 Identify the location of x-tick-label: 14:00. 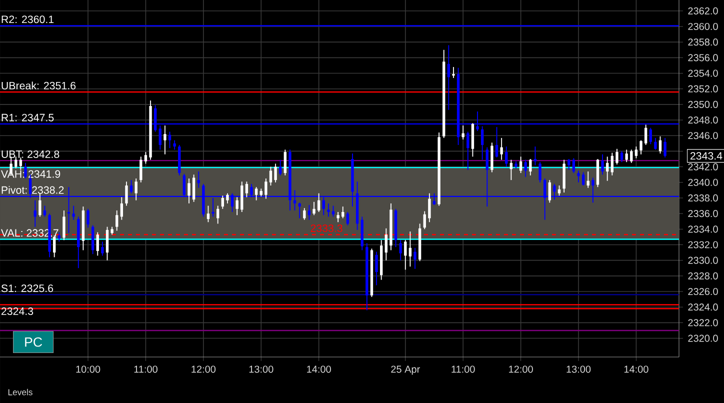
(636, 369).